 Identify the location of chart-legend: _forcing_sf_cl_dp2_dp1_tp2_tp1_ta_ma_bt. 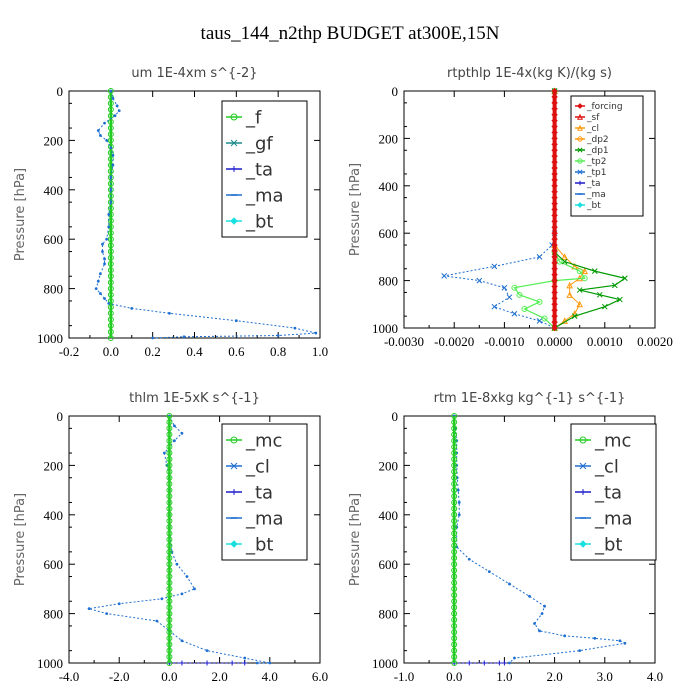
(607, 156).